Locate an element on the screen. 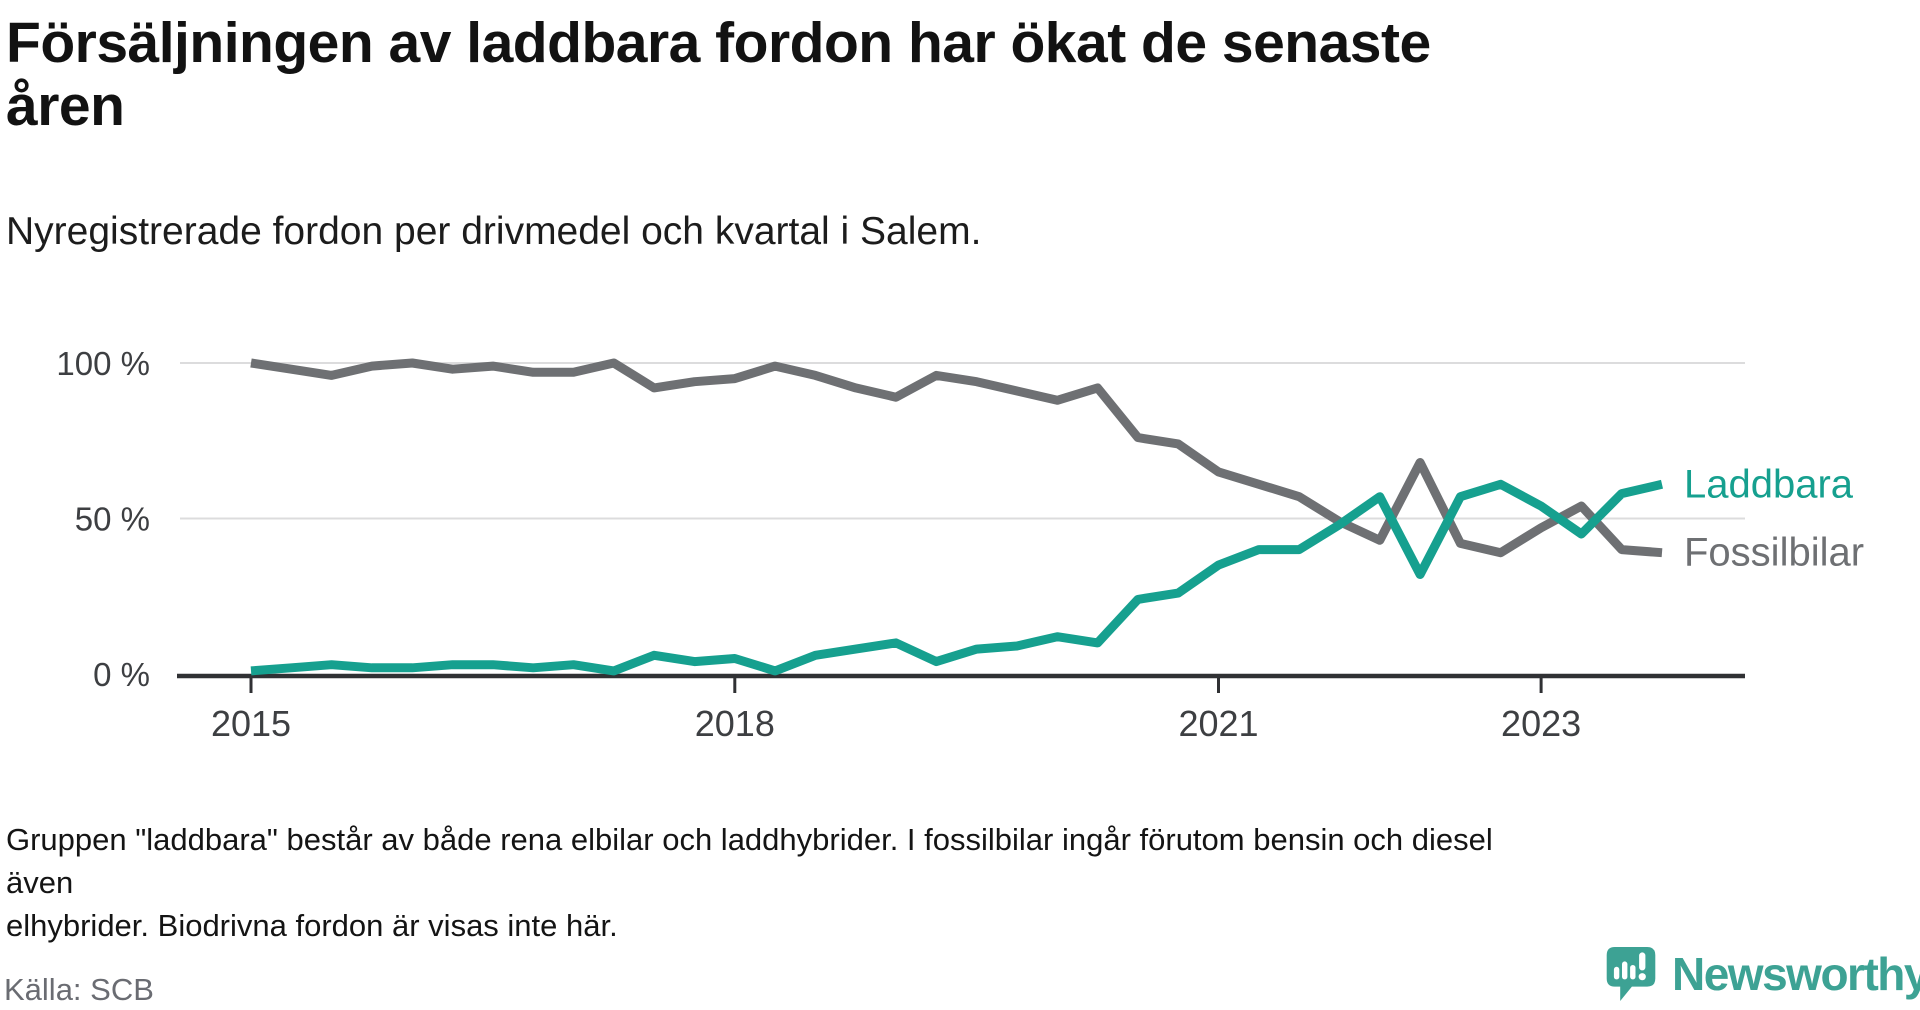 Image resolution: width=1920 pixels, height=1010 pixels. fossilbilar-line is located at coordinates (956, 458).